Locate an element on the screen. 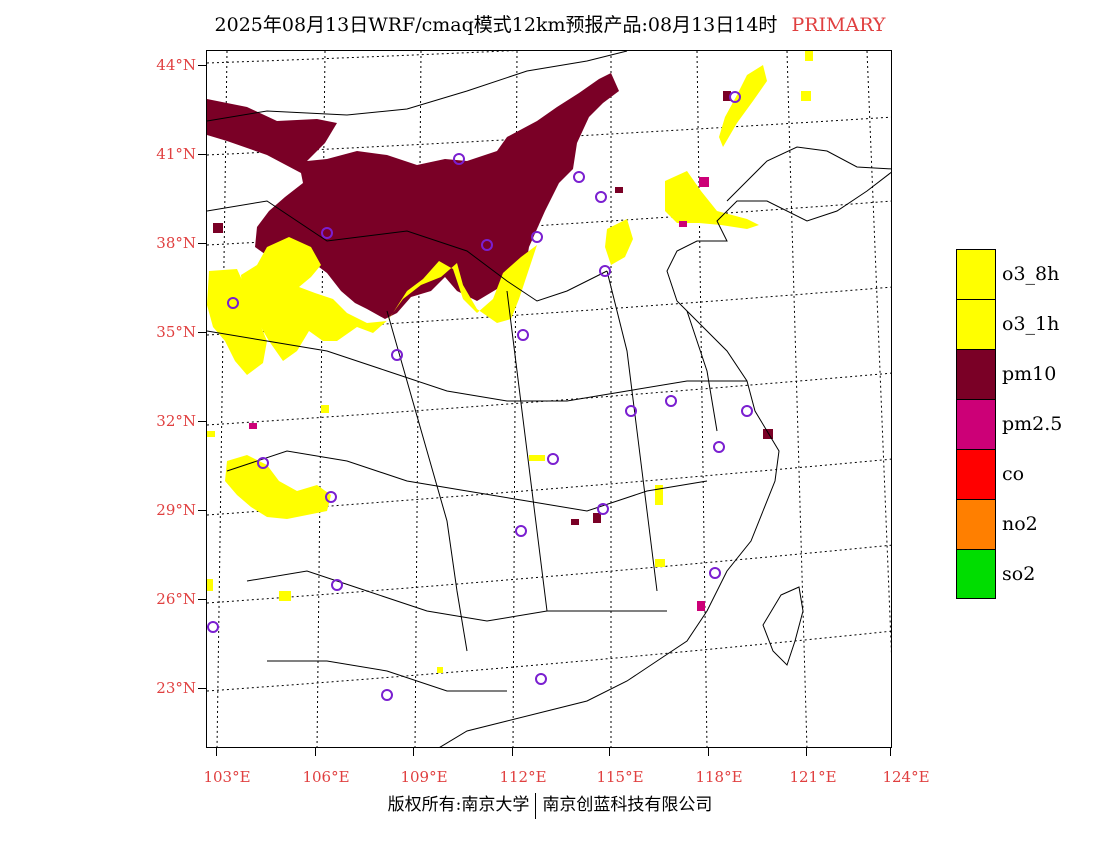  lon-label-103: 103°E is located at coordinates (227, 777).